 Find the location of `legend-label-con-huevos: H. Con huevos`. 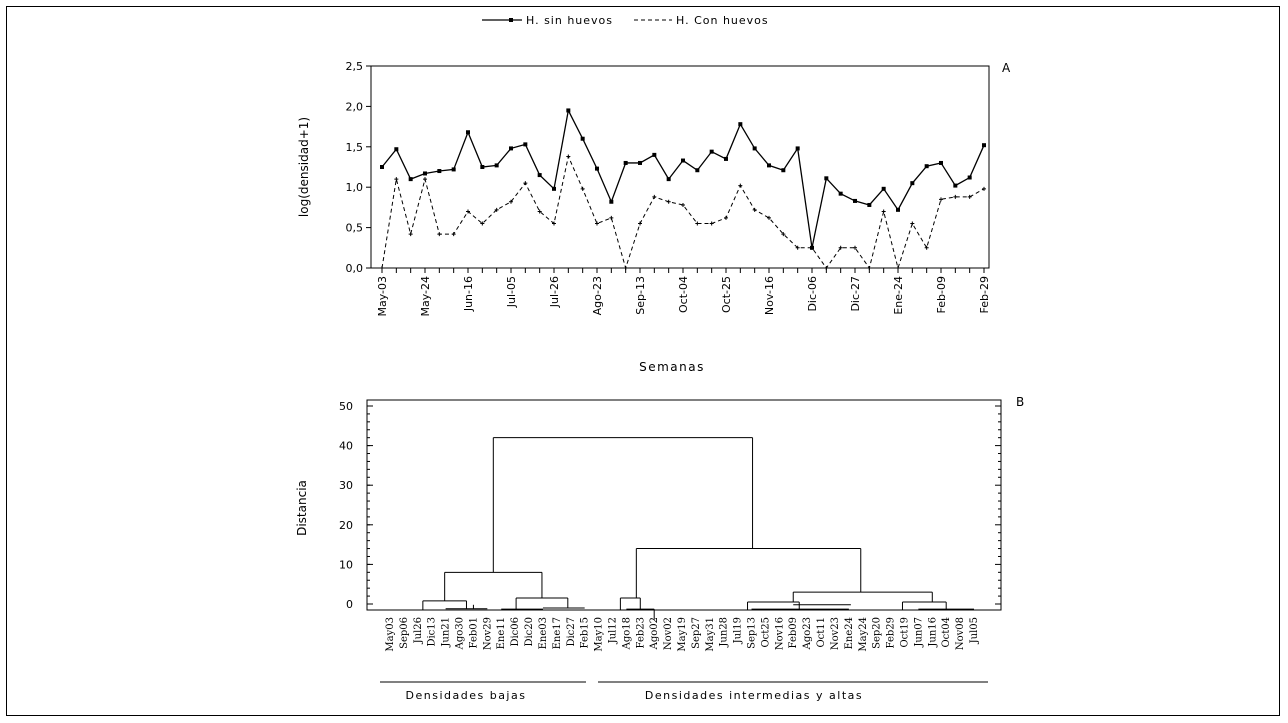

legend-label-con-huevos: H. Con huevos is located at coordinates (722, 20).